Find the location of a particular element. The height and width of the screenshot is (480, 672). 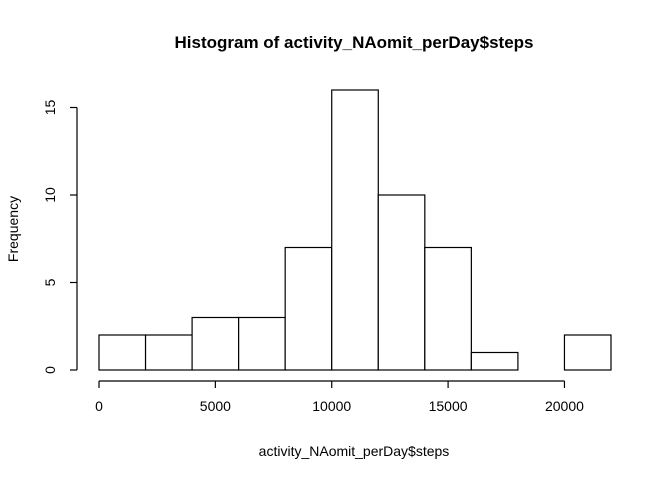

x-tick-label: 10000 is located at coordinates (331, 406).